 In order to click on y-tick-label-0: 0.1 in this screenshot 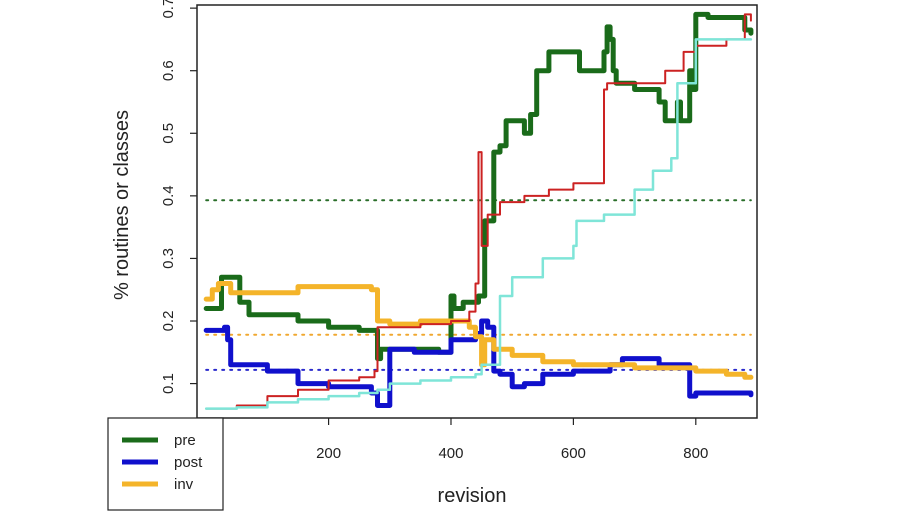, I will do `click(168, 383)`.